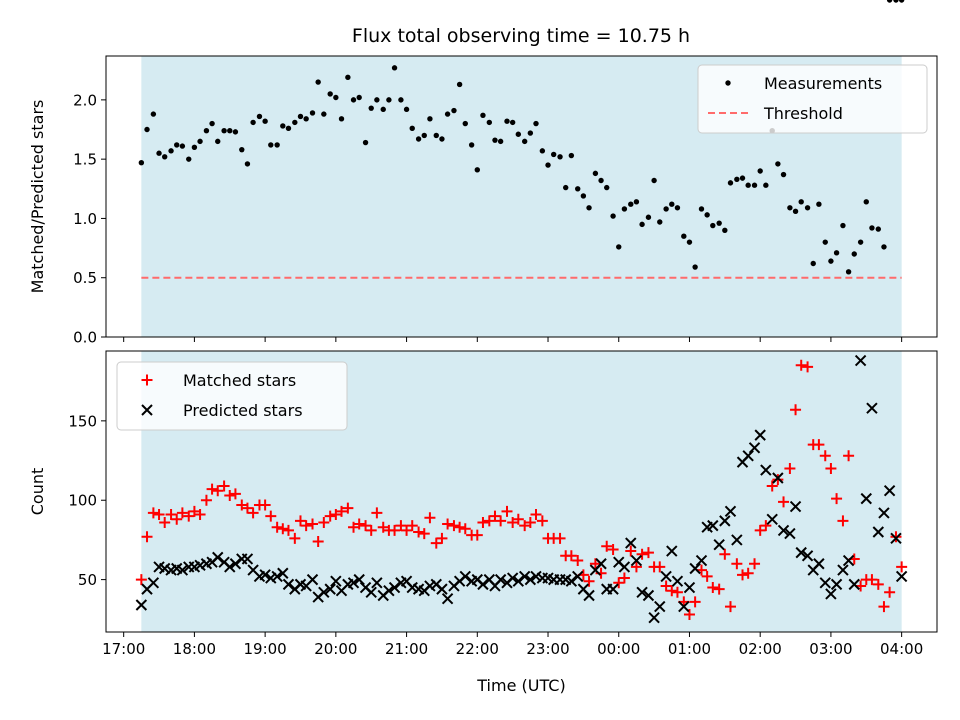 Image resolution: width=960 pixels, height=720 pixels. What do you see at coordinates (618, 649) in the screenshot?
I see `x-tick-label: 00:00` at bounding box center [618, 649].